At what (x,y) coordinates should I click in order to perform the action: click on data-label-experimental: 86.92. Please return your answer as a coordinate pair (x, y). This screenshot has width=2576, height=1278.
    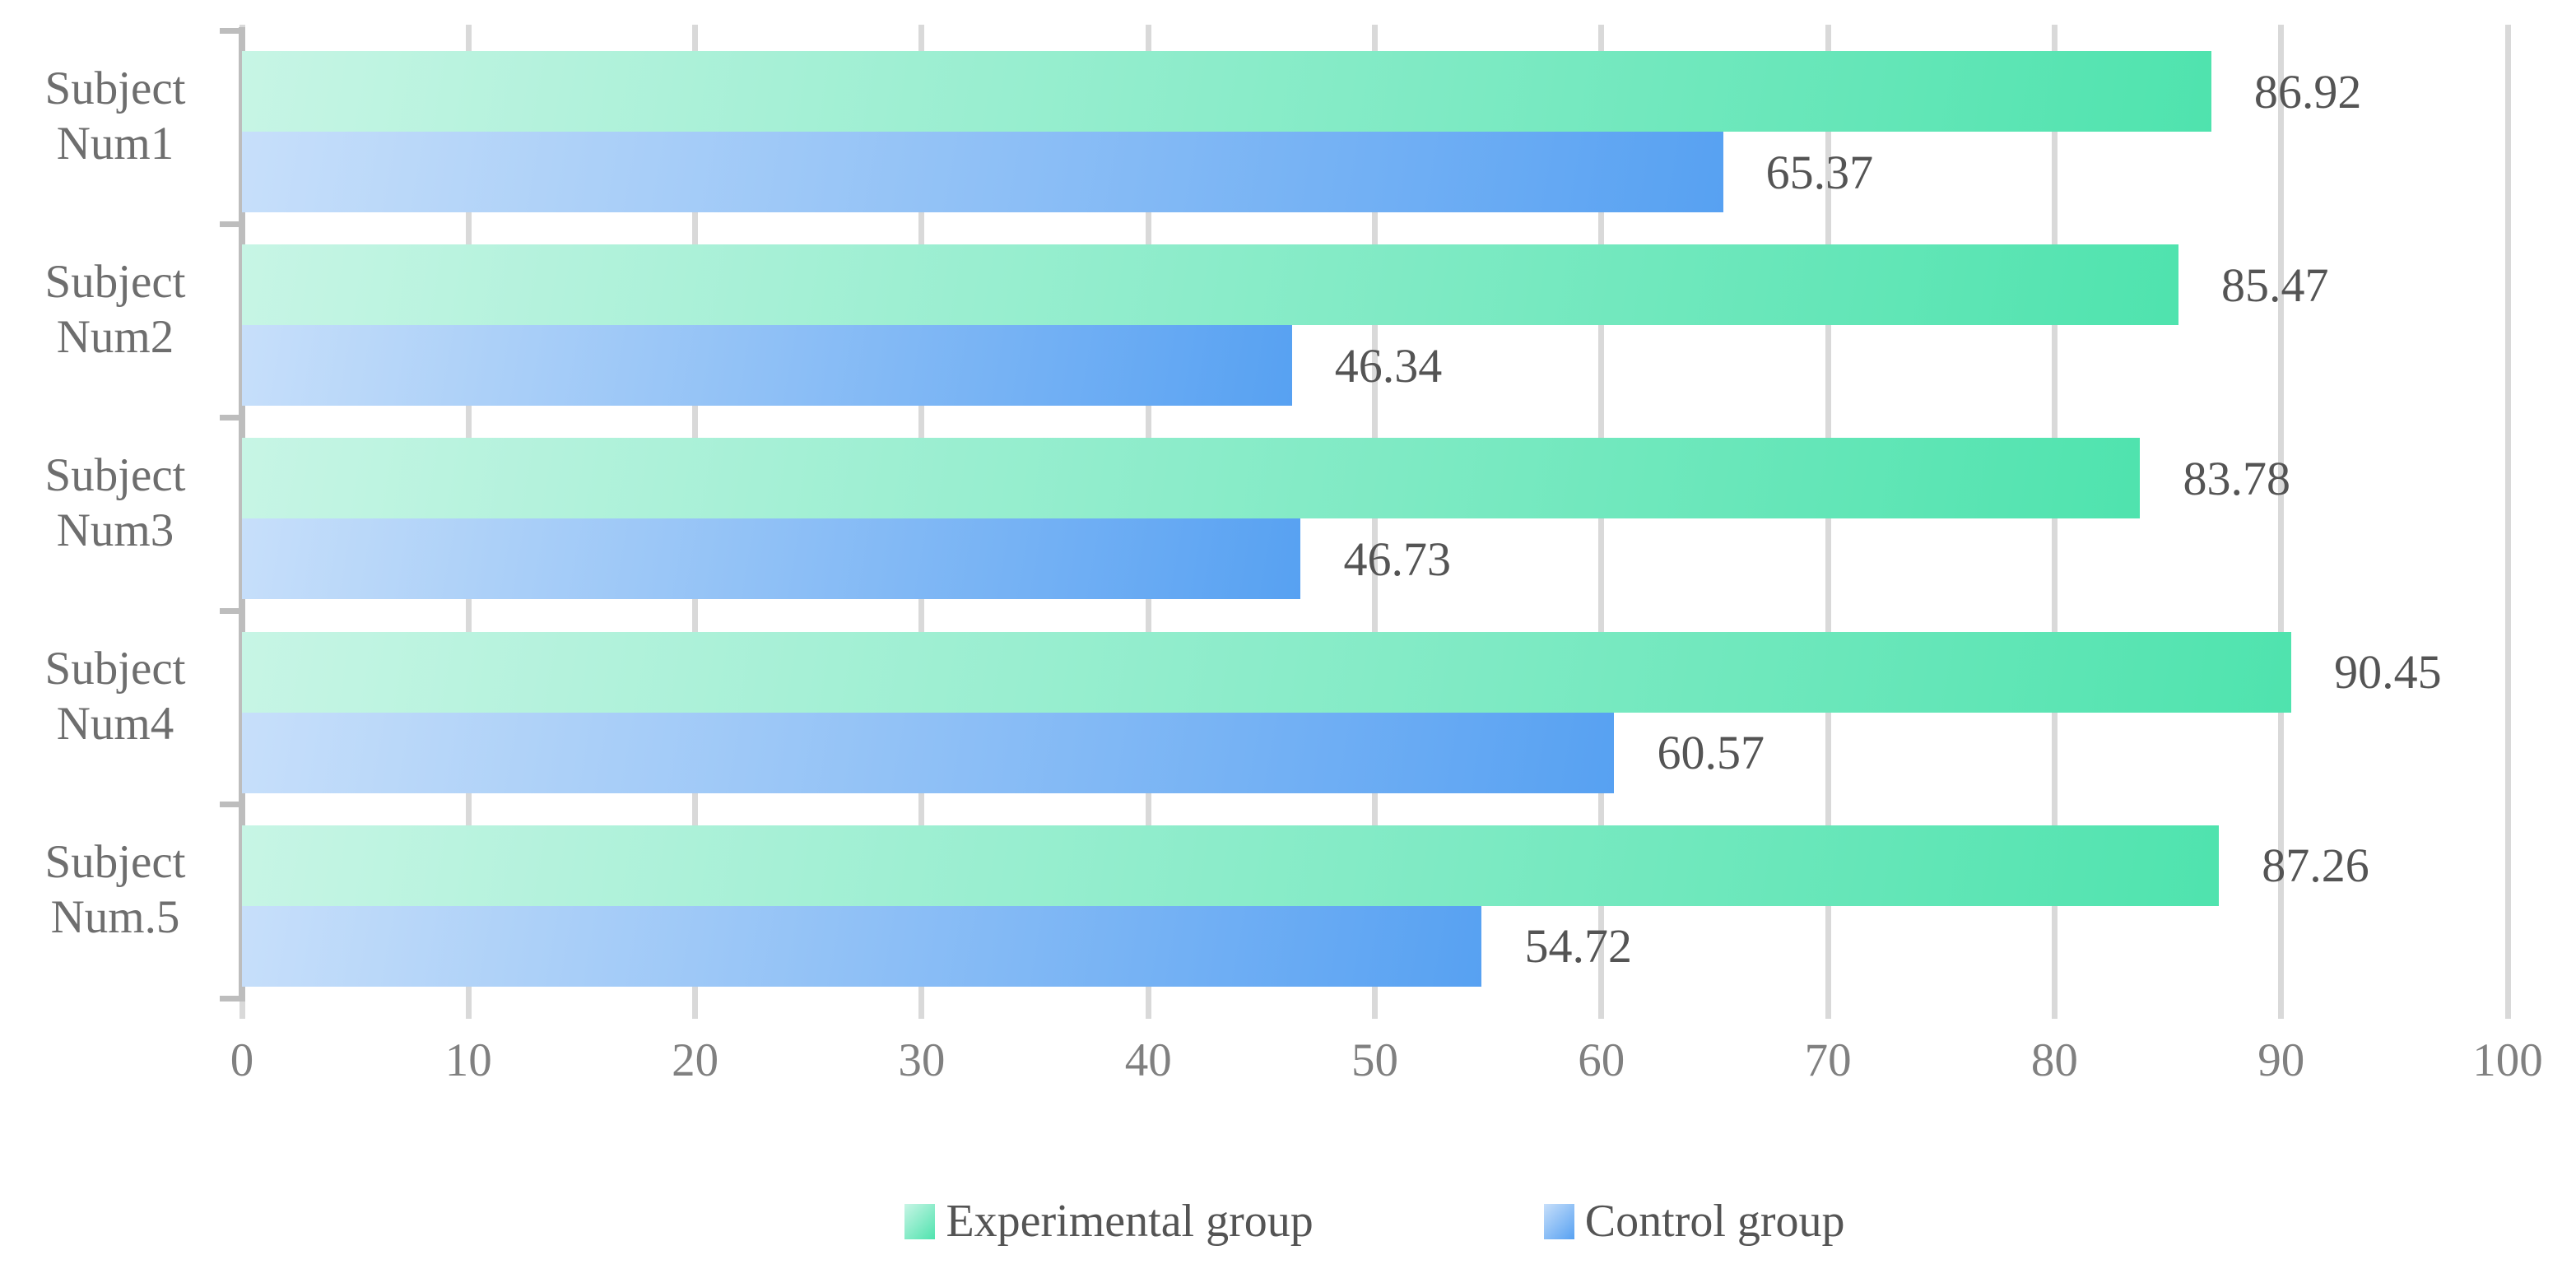
    Looking at the image, I should click on (2307, 92).